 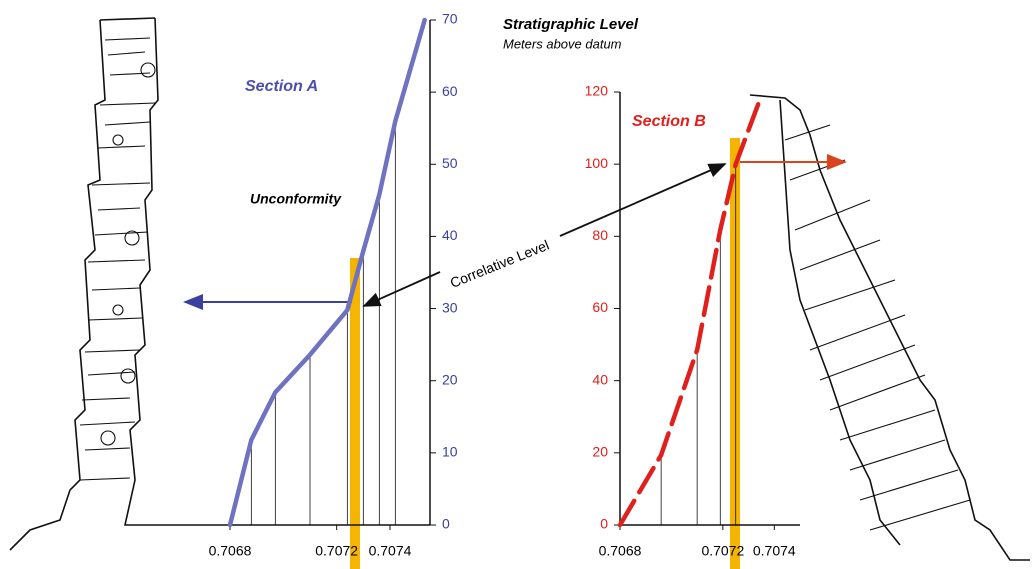 What do you see at coordinates (450, 19) in the screenshot?
I see `y-tick-label: 70` at bounding box center [450, 19].